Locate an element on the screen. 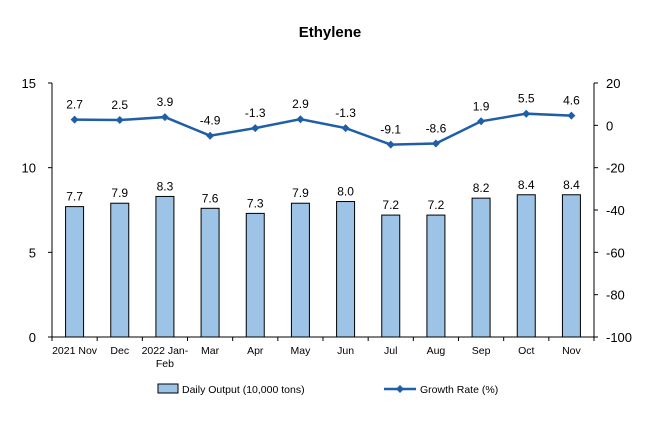 The image size is (660, 440). legend-line-marker is located at coordinates (400, 389).